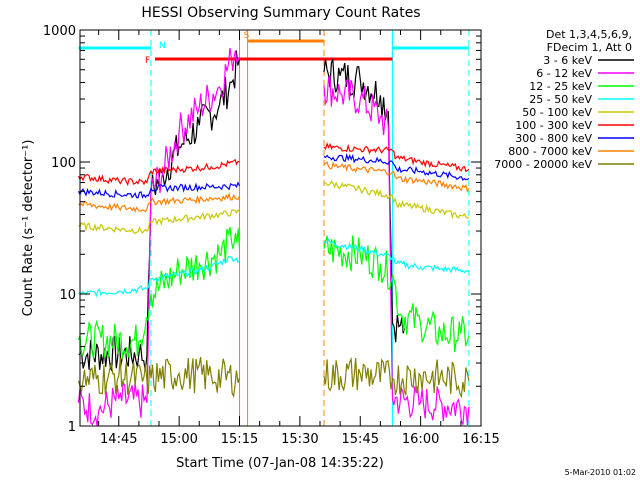 Image resolution: width=640 pixels, height=480 pixels. Describe the element at coordinates (600, 472) in the screenshot. I see `footer-timestamp: 5-Mar-2010 01:02` at that location.